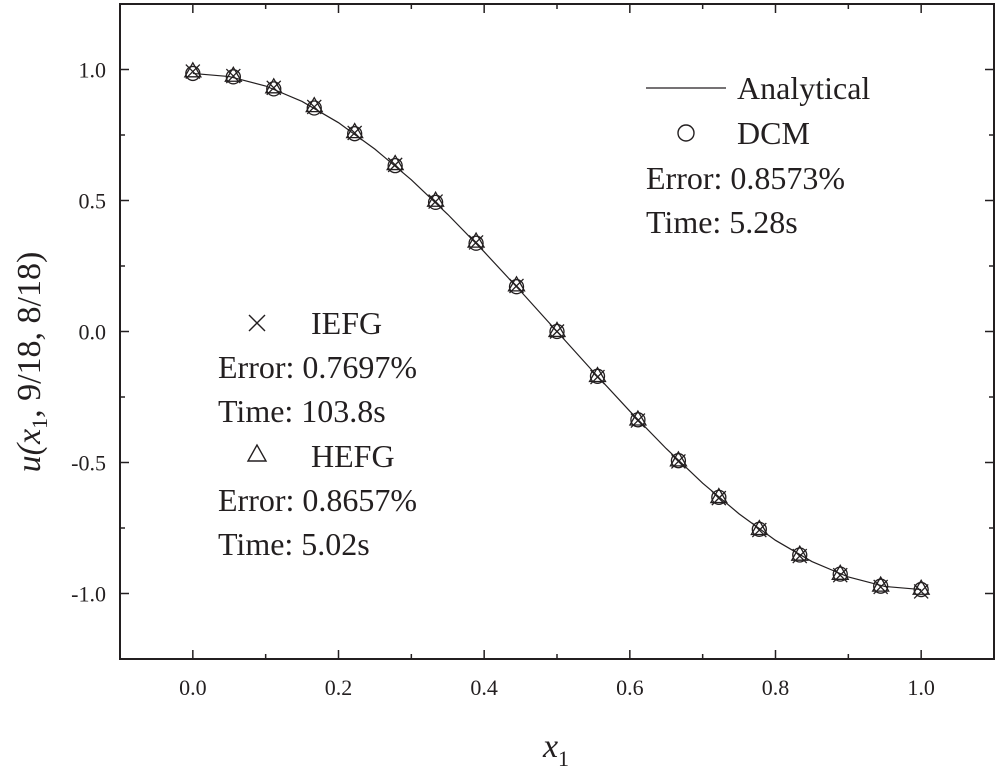 Image resolution: width=1000 pixels, height=776 pixels. What do you see at coordinates (257, 452) in the screenshot?
I see `legend-hefg-triangle-icon` at bounding box center [257, 452].